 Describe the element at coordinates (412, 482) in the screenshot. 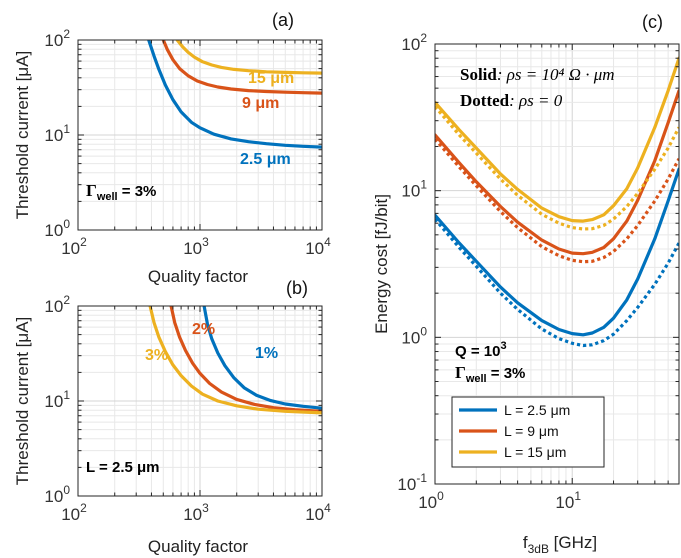

I see `y-tick-label: 10⁻¹` at that location.